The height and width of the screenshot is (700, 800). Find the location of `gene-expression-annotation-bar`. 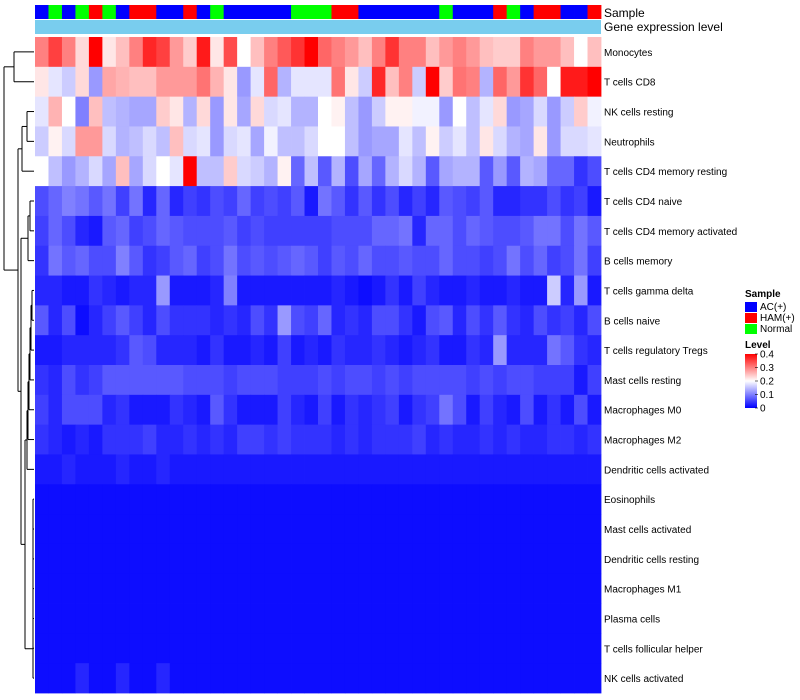

gene-expression-annotation-bar is located at coordinates (318, 27).